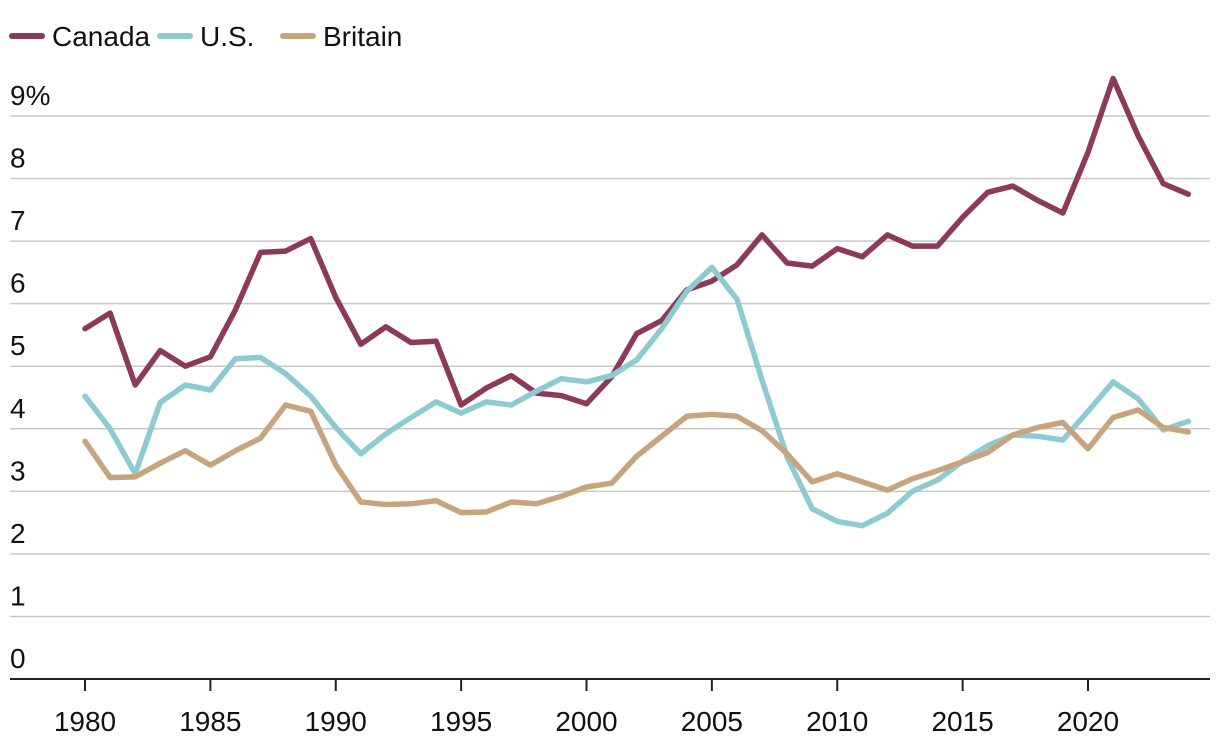 The height and width of the screenshot is (744, 1220). What do you see at coordinates (962, 721) in the screenshot?
I see `x-tick-label: 2015` at bounding box center [962, 721].